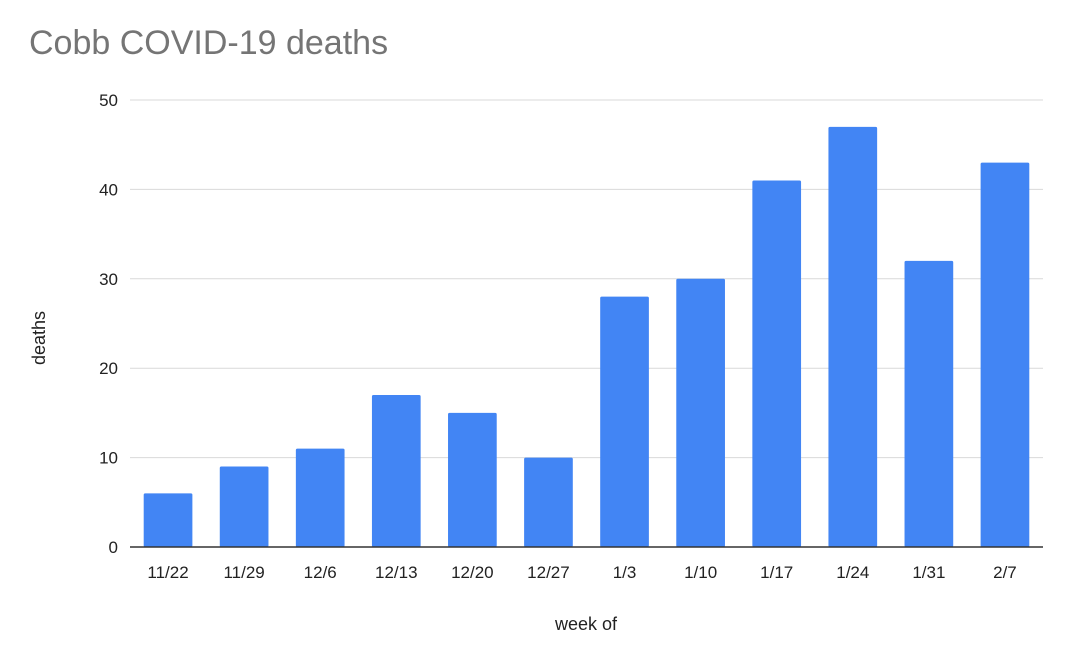  What do you see at coordinates (108, 368) in the screenshot?
I see `y-tick-label: 20` at bounding box center [108, 368].